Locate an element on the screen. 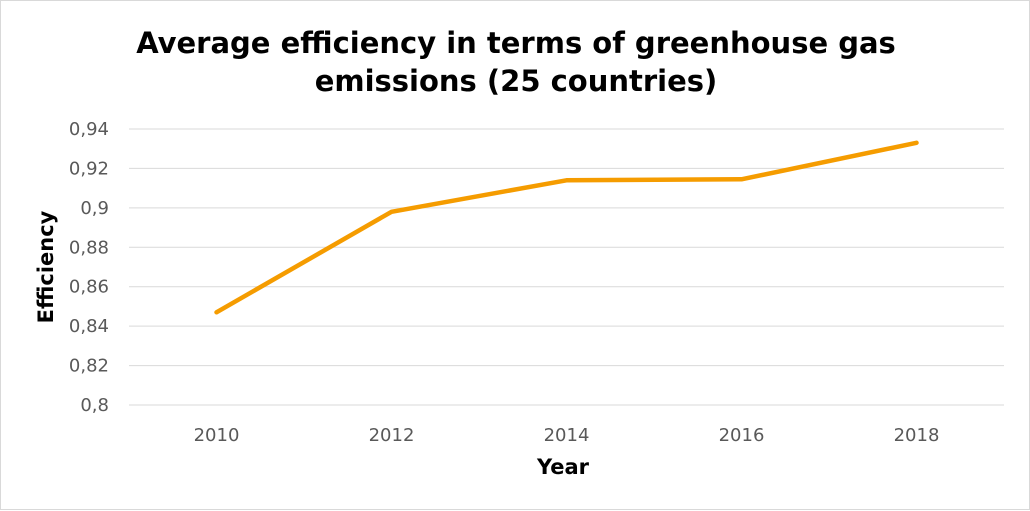 The height and width of the screenshot is (511, 1030). x-tick-label: 2018 is located at coordinates (917, 435).